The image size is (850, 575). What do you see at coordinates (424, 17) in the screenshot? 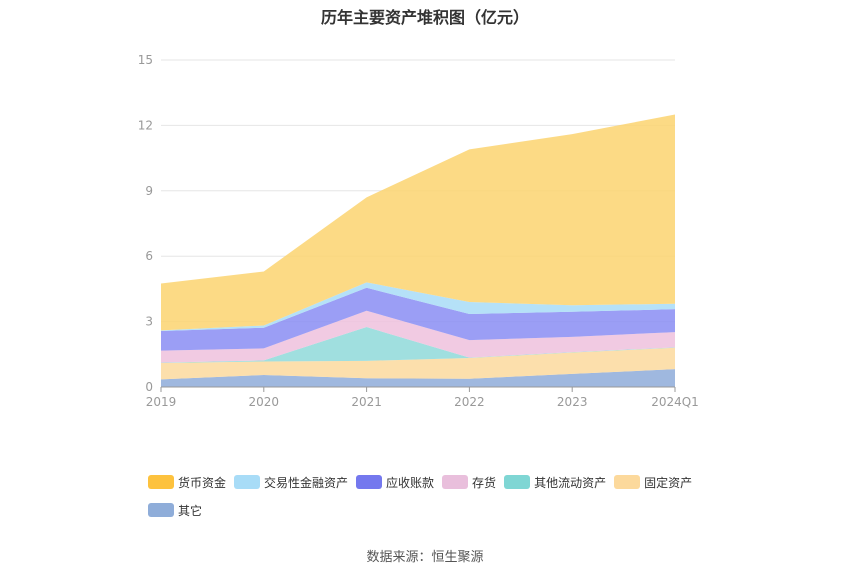
I see `chart-title: 历年主要资产堆积图（亿元）` at bounding box center [424, 17].